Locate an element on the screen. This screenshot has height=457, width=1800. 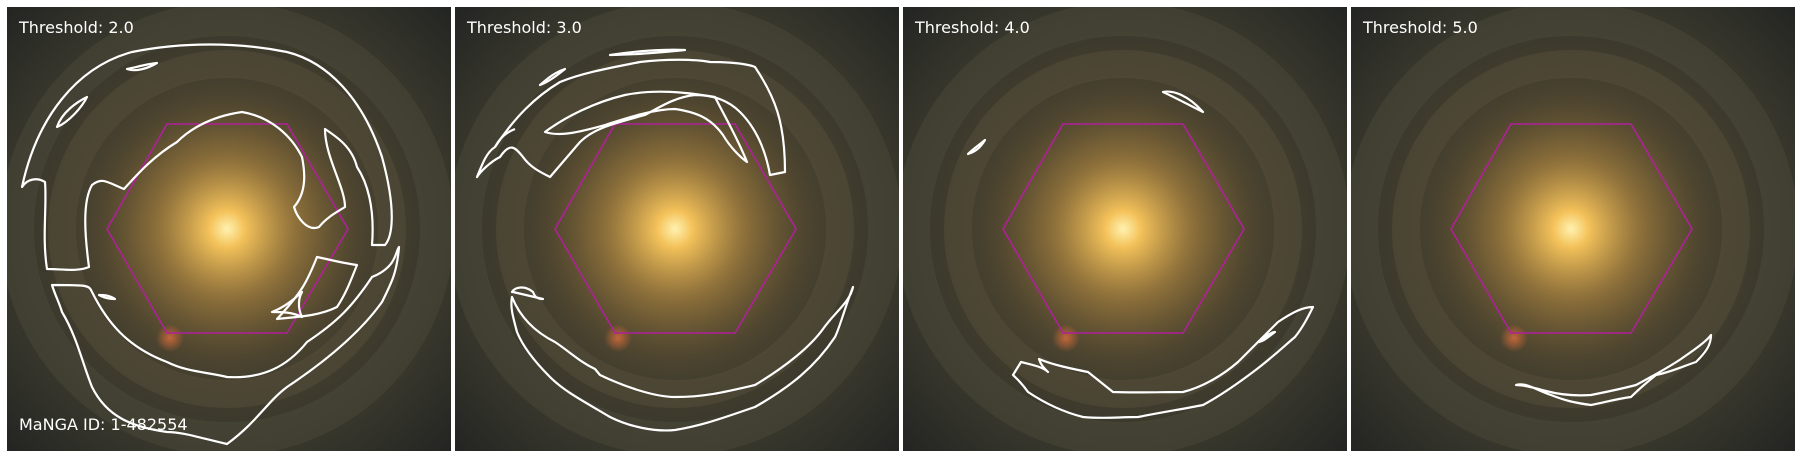
threshold-label: Threshold: 4.0 is located at coordinates (972, 27).